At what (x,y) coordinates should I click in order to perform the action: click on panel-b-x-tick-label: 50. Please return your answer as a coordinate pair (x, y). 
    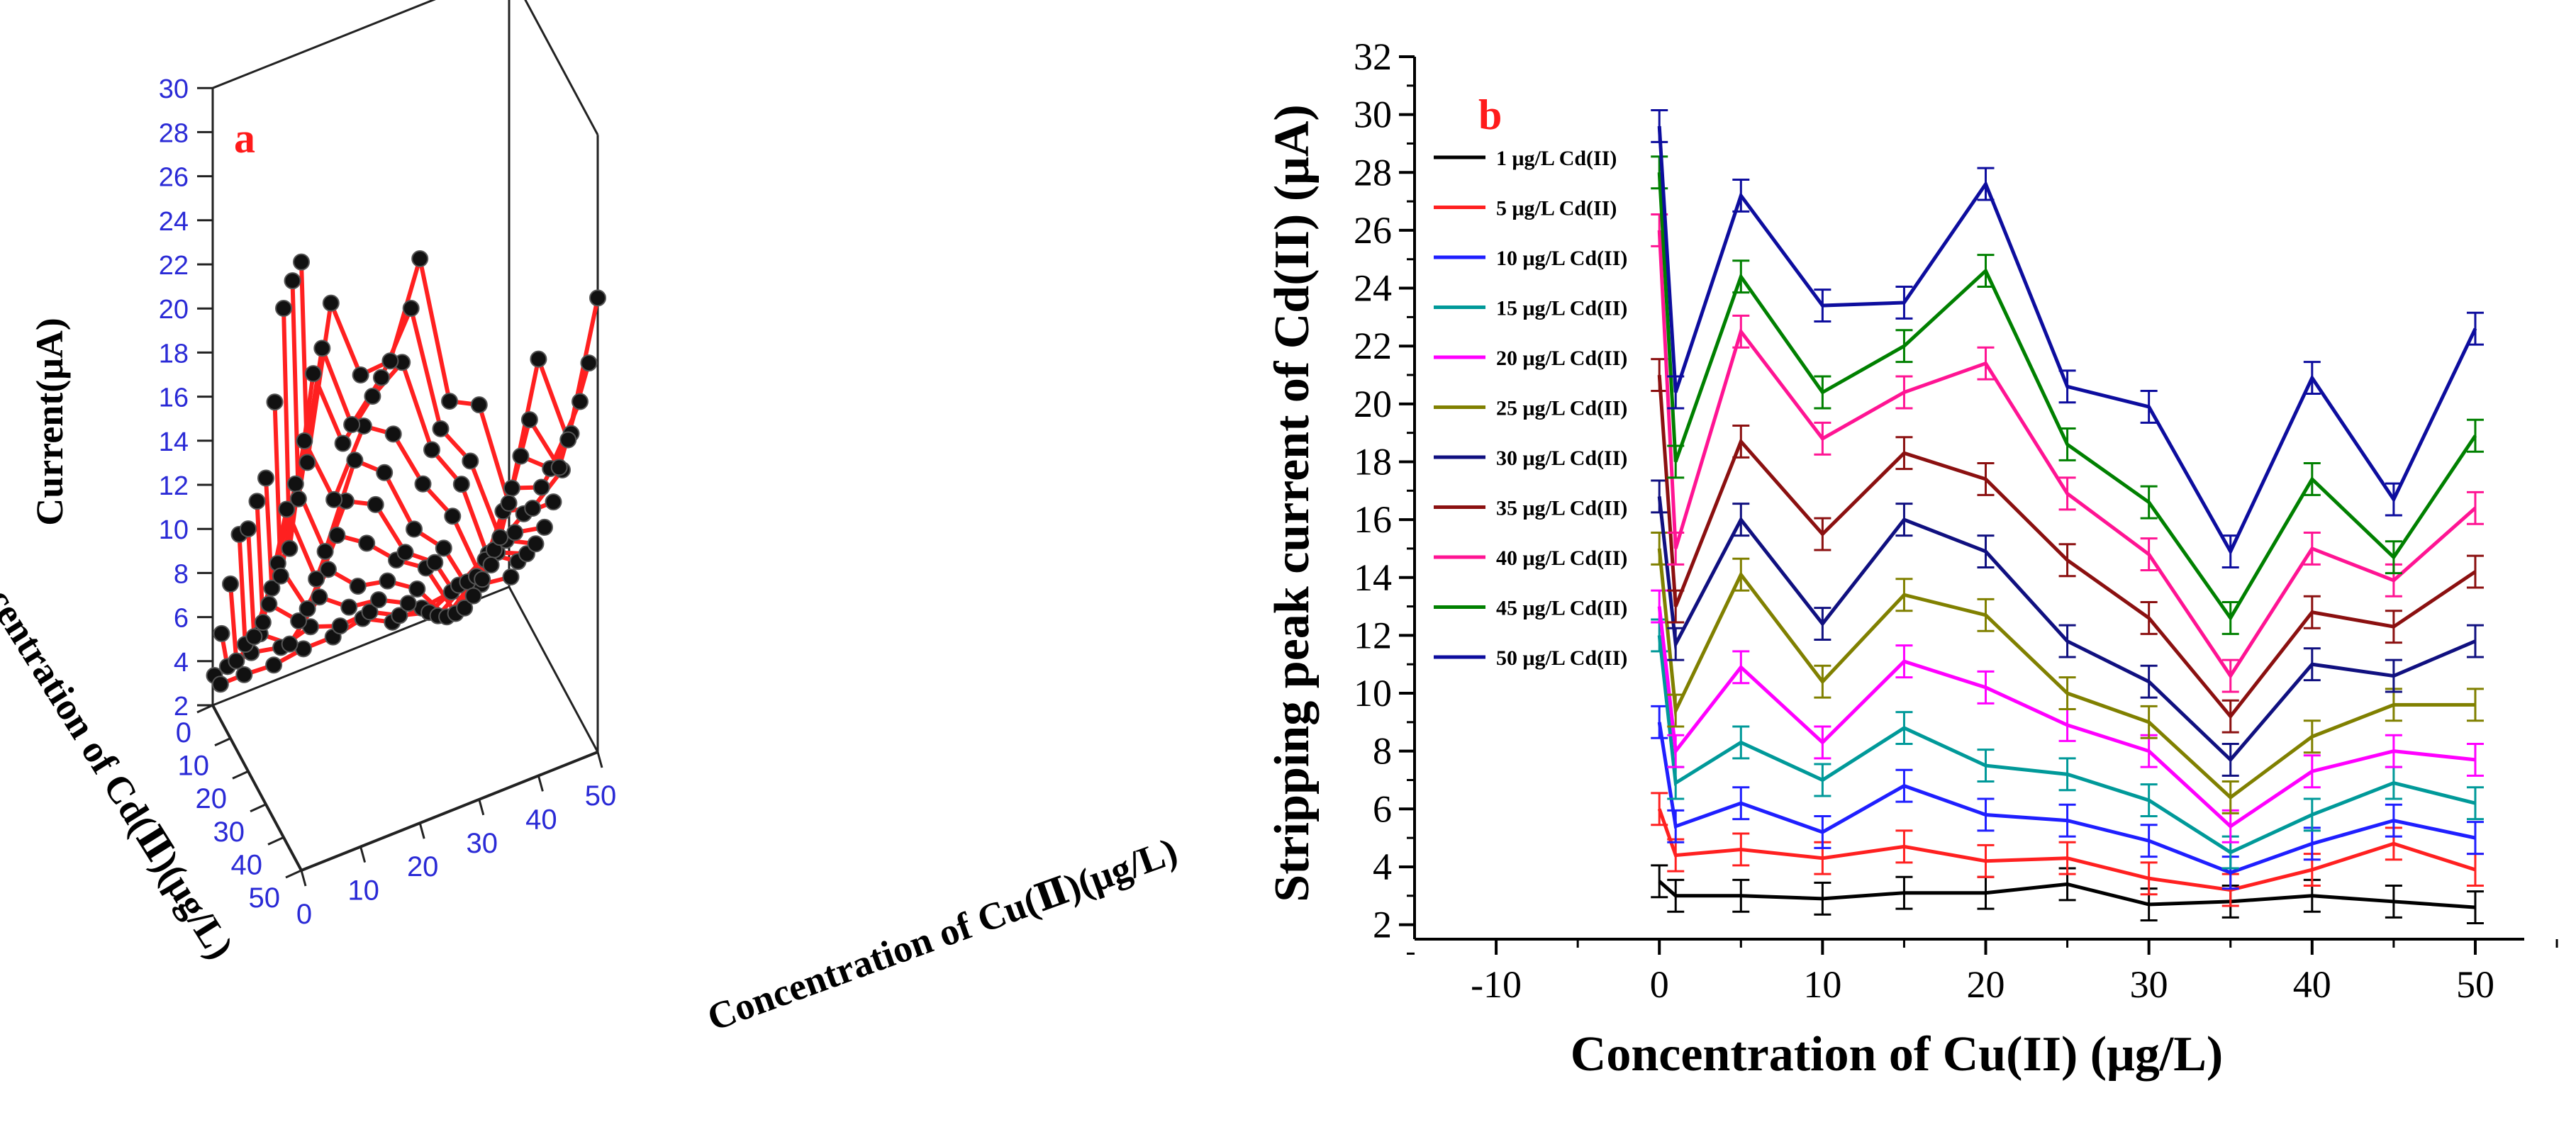
    Looking at the image, I should click on (2475, 984).